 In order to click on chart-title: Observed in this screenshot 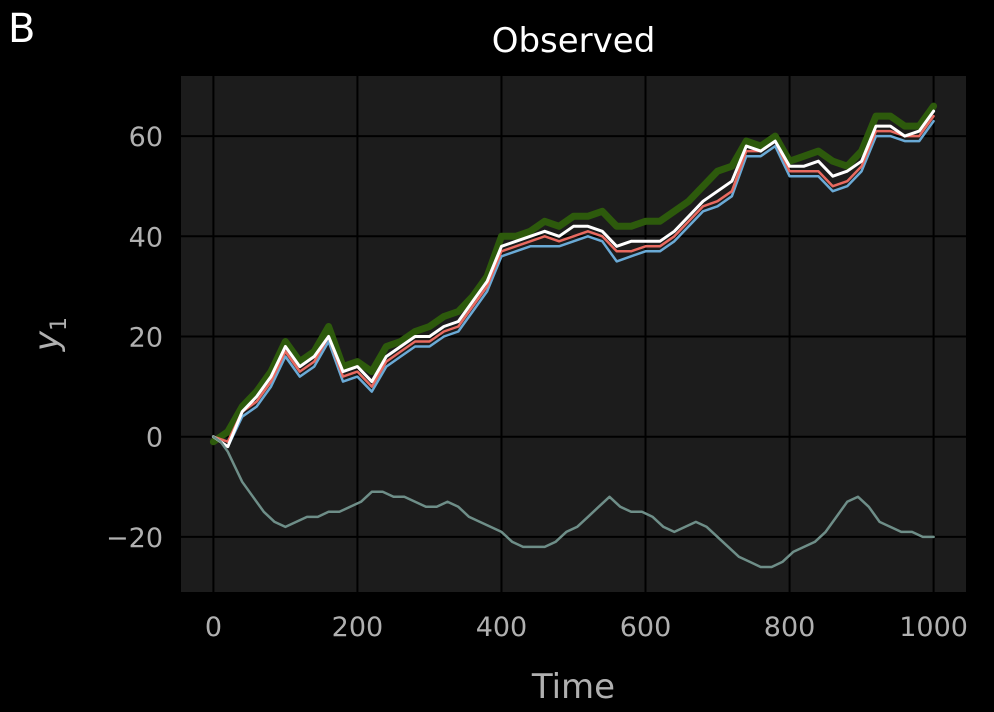, I will do `click(574, 41)`.